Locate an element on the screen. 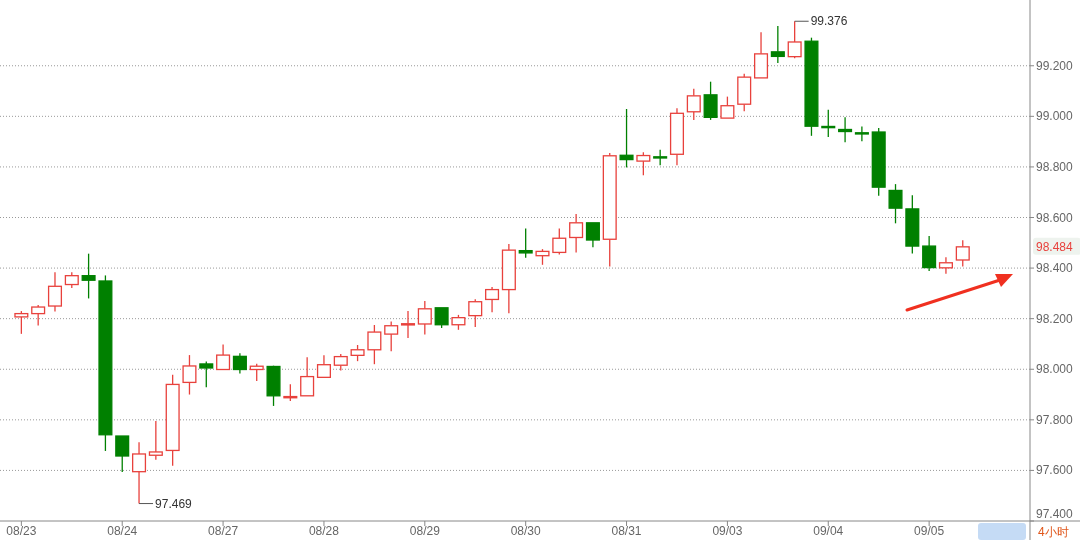 Image resolution: width=1080 pixels, height=540 pixels. x-tick-label: 08/27 is located at coordinates (223, 531).